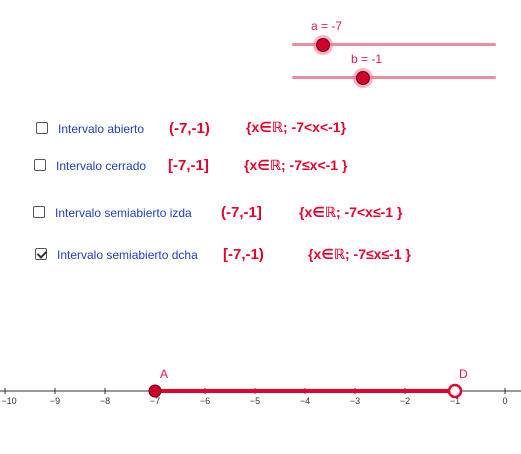  Describe the element at coordinates (505, 401) in the screenshot. I see `axis-tick-label: 0` at that location.